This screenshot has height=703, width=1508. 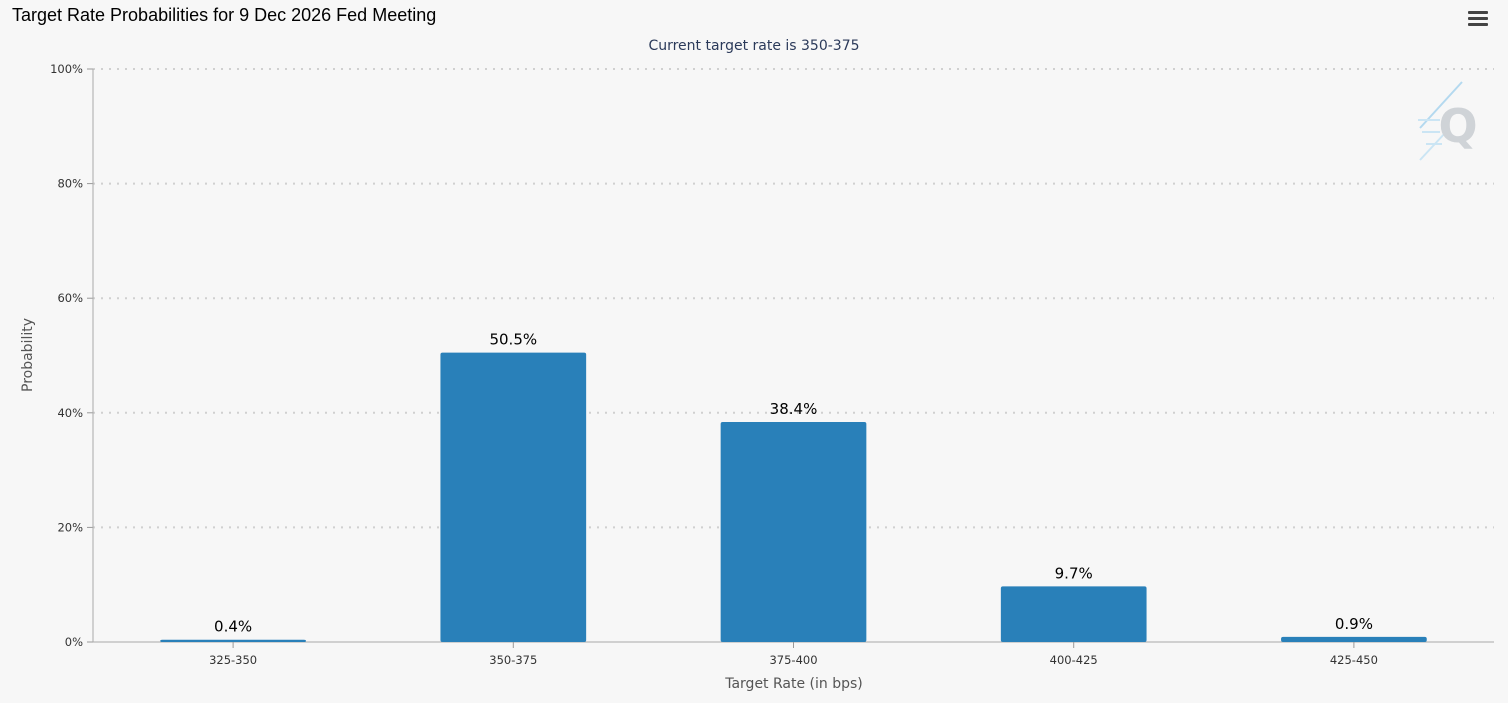 What do you see at coordinates (1074, 660) in the screenshot?
I see `x-tick-label: 400-425` at bounding box center [1074, 660].